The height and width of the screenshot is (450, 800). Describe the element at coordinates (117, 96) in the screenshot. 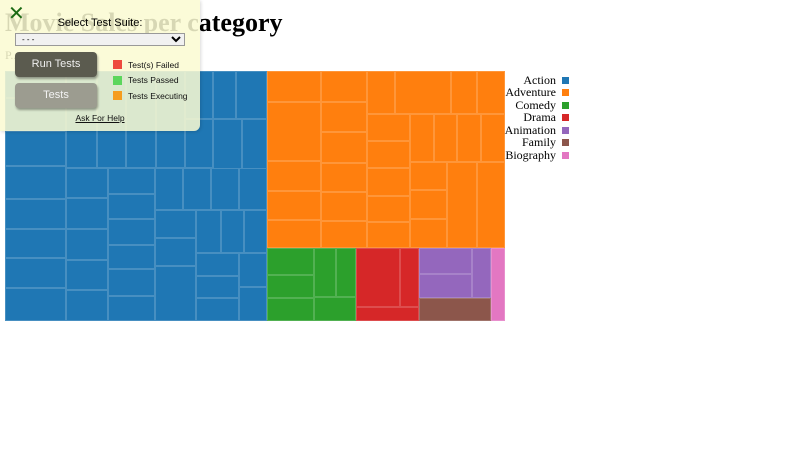

I see `status-swatch-executing` at that location.